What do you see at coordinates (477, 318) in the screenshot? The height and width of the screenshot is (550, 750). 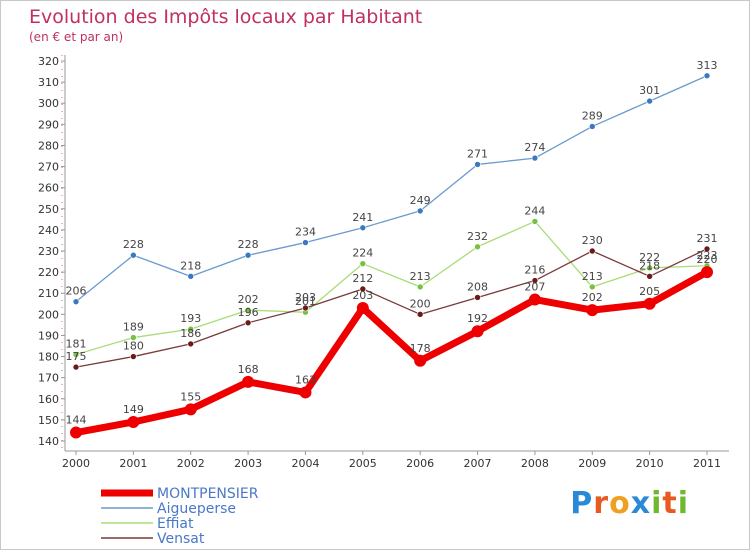 I see `data-label-montpensier: 192` at bounding box center [477, 318].